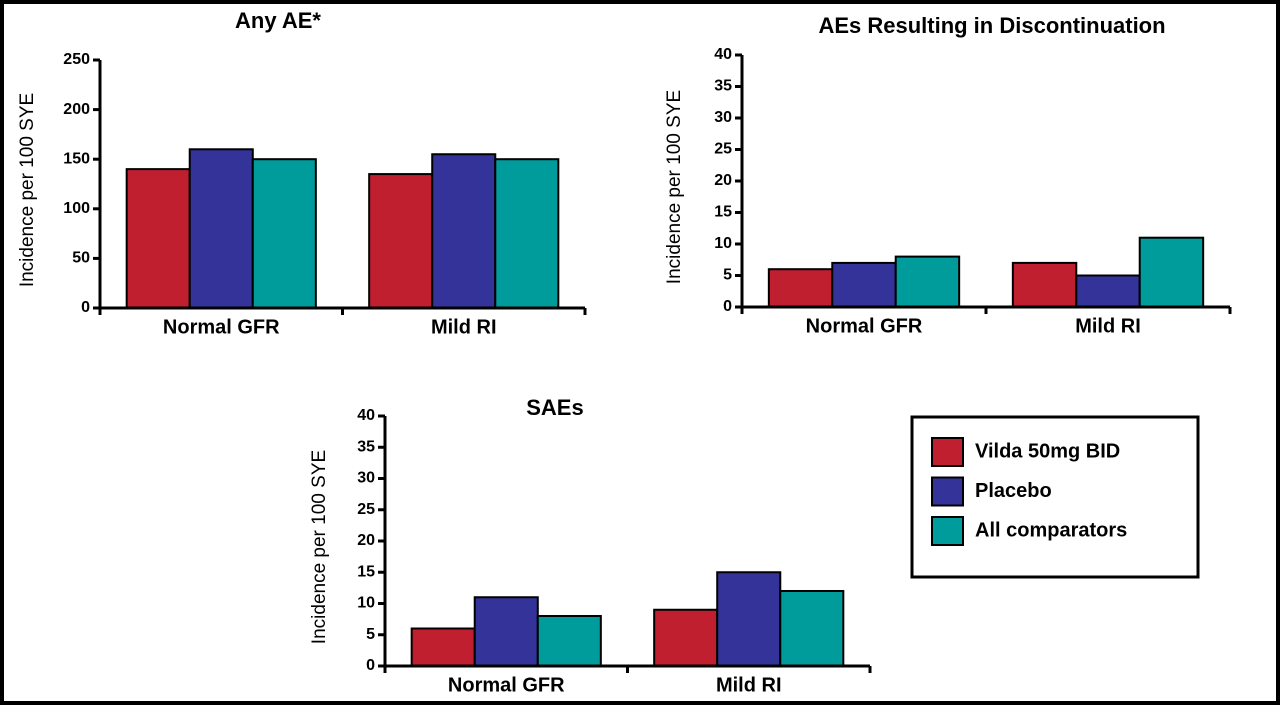 The image size is (1280, 705). I want to click on y-tick-label: 50, so click(81, 258).